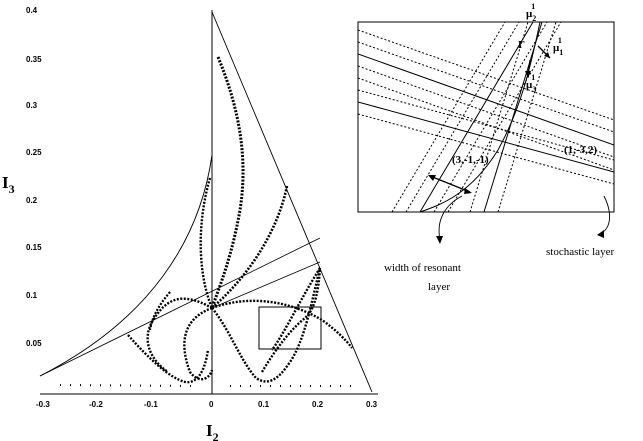 Image resolution: width=643 pixels, height=441 pixels. What do you see at coordinates (32, 10) in the screenshot?
I see `y-tick-label: 0.4` at bounding box center [32, 10].